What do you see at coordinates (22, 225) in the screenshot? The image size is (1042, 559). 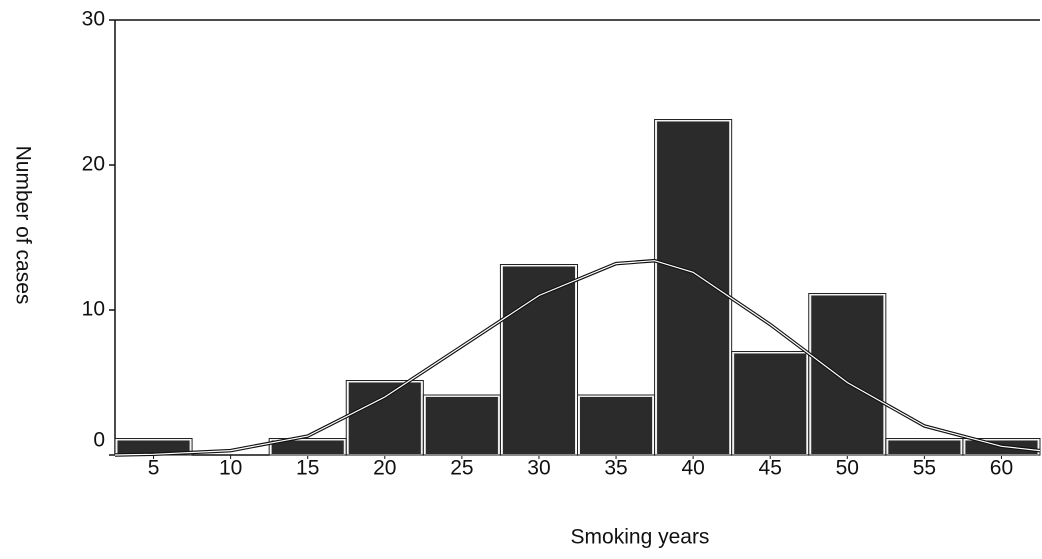 I see `y-axis-label: Number of cases` at bounding box center [22, 225].